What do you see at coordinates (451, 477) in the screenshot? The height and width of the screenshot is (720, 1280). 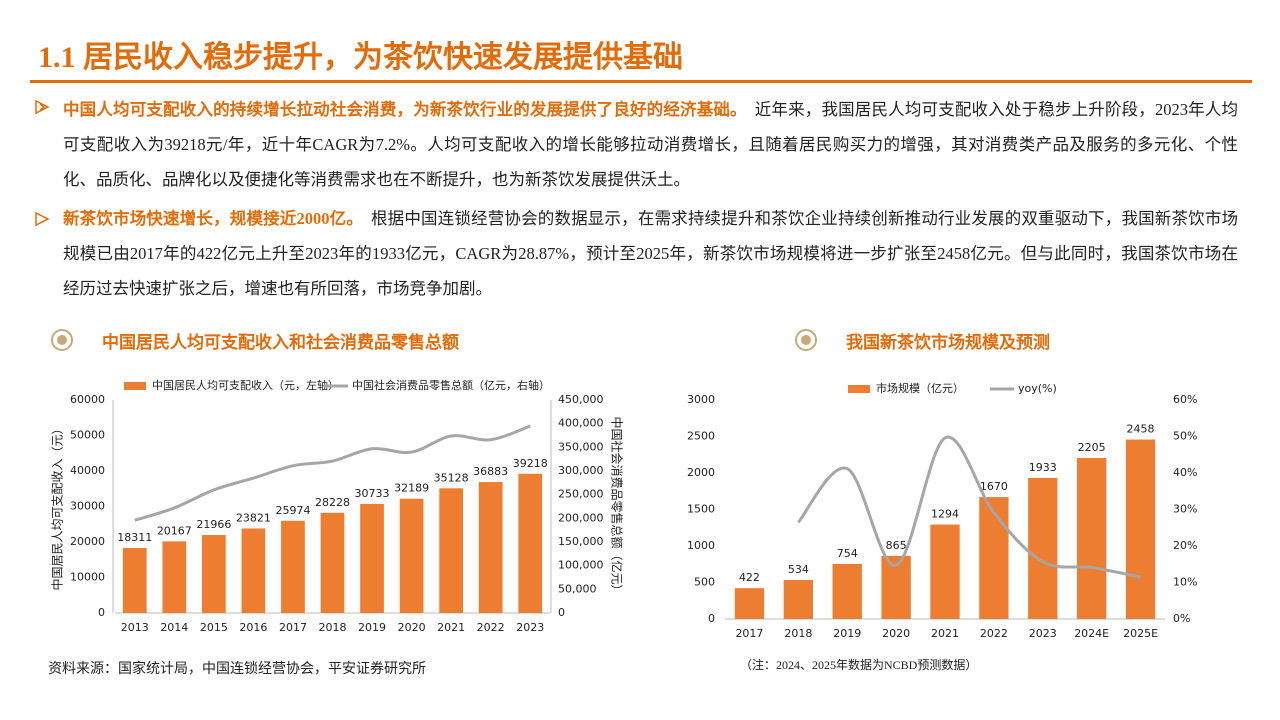 I see `data-label: 35128` at bounding box center [451, 477].